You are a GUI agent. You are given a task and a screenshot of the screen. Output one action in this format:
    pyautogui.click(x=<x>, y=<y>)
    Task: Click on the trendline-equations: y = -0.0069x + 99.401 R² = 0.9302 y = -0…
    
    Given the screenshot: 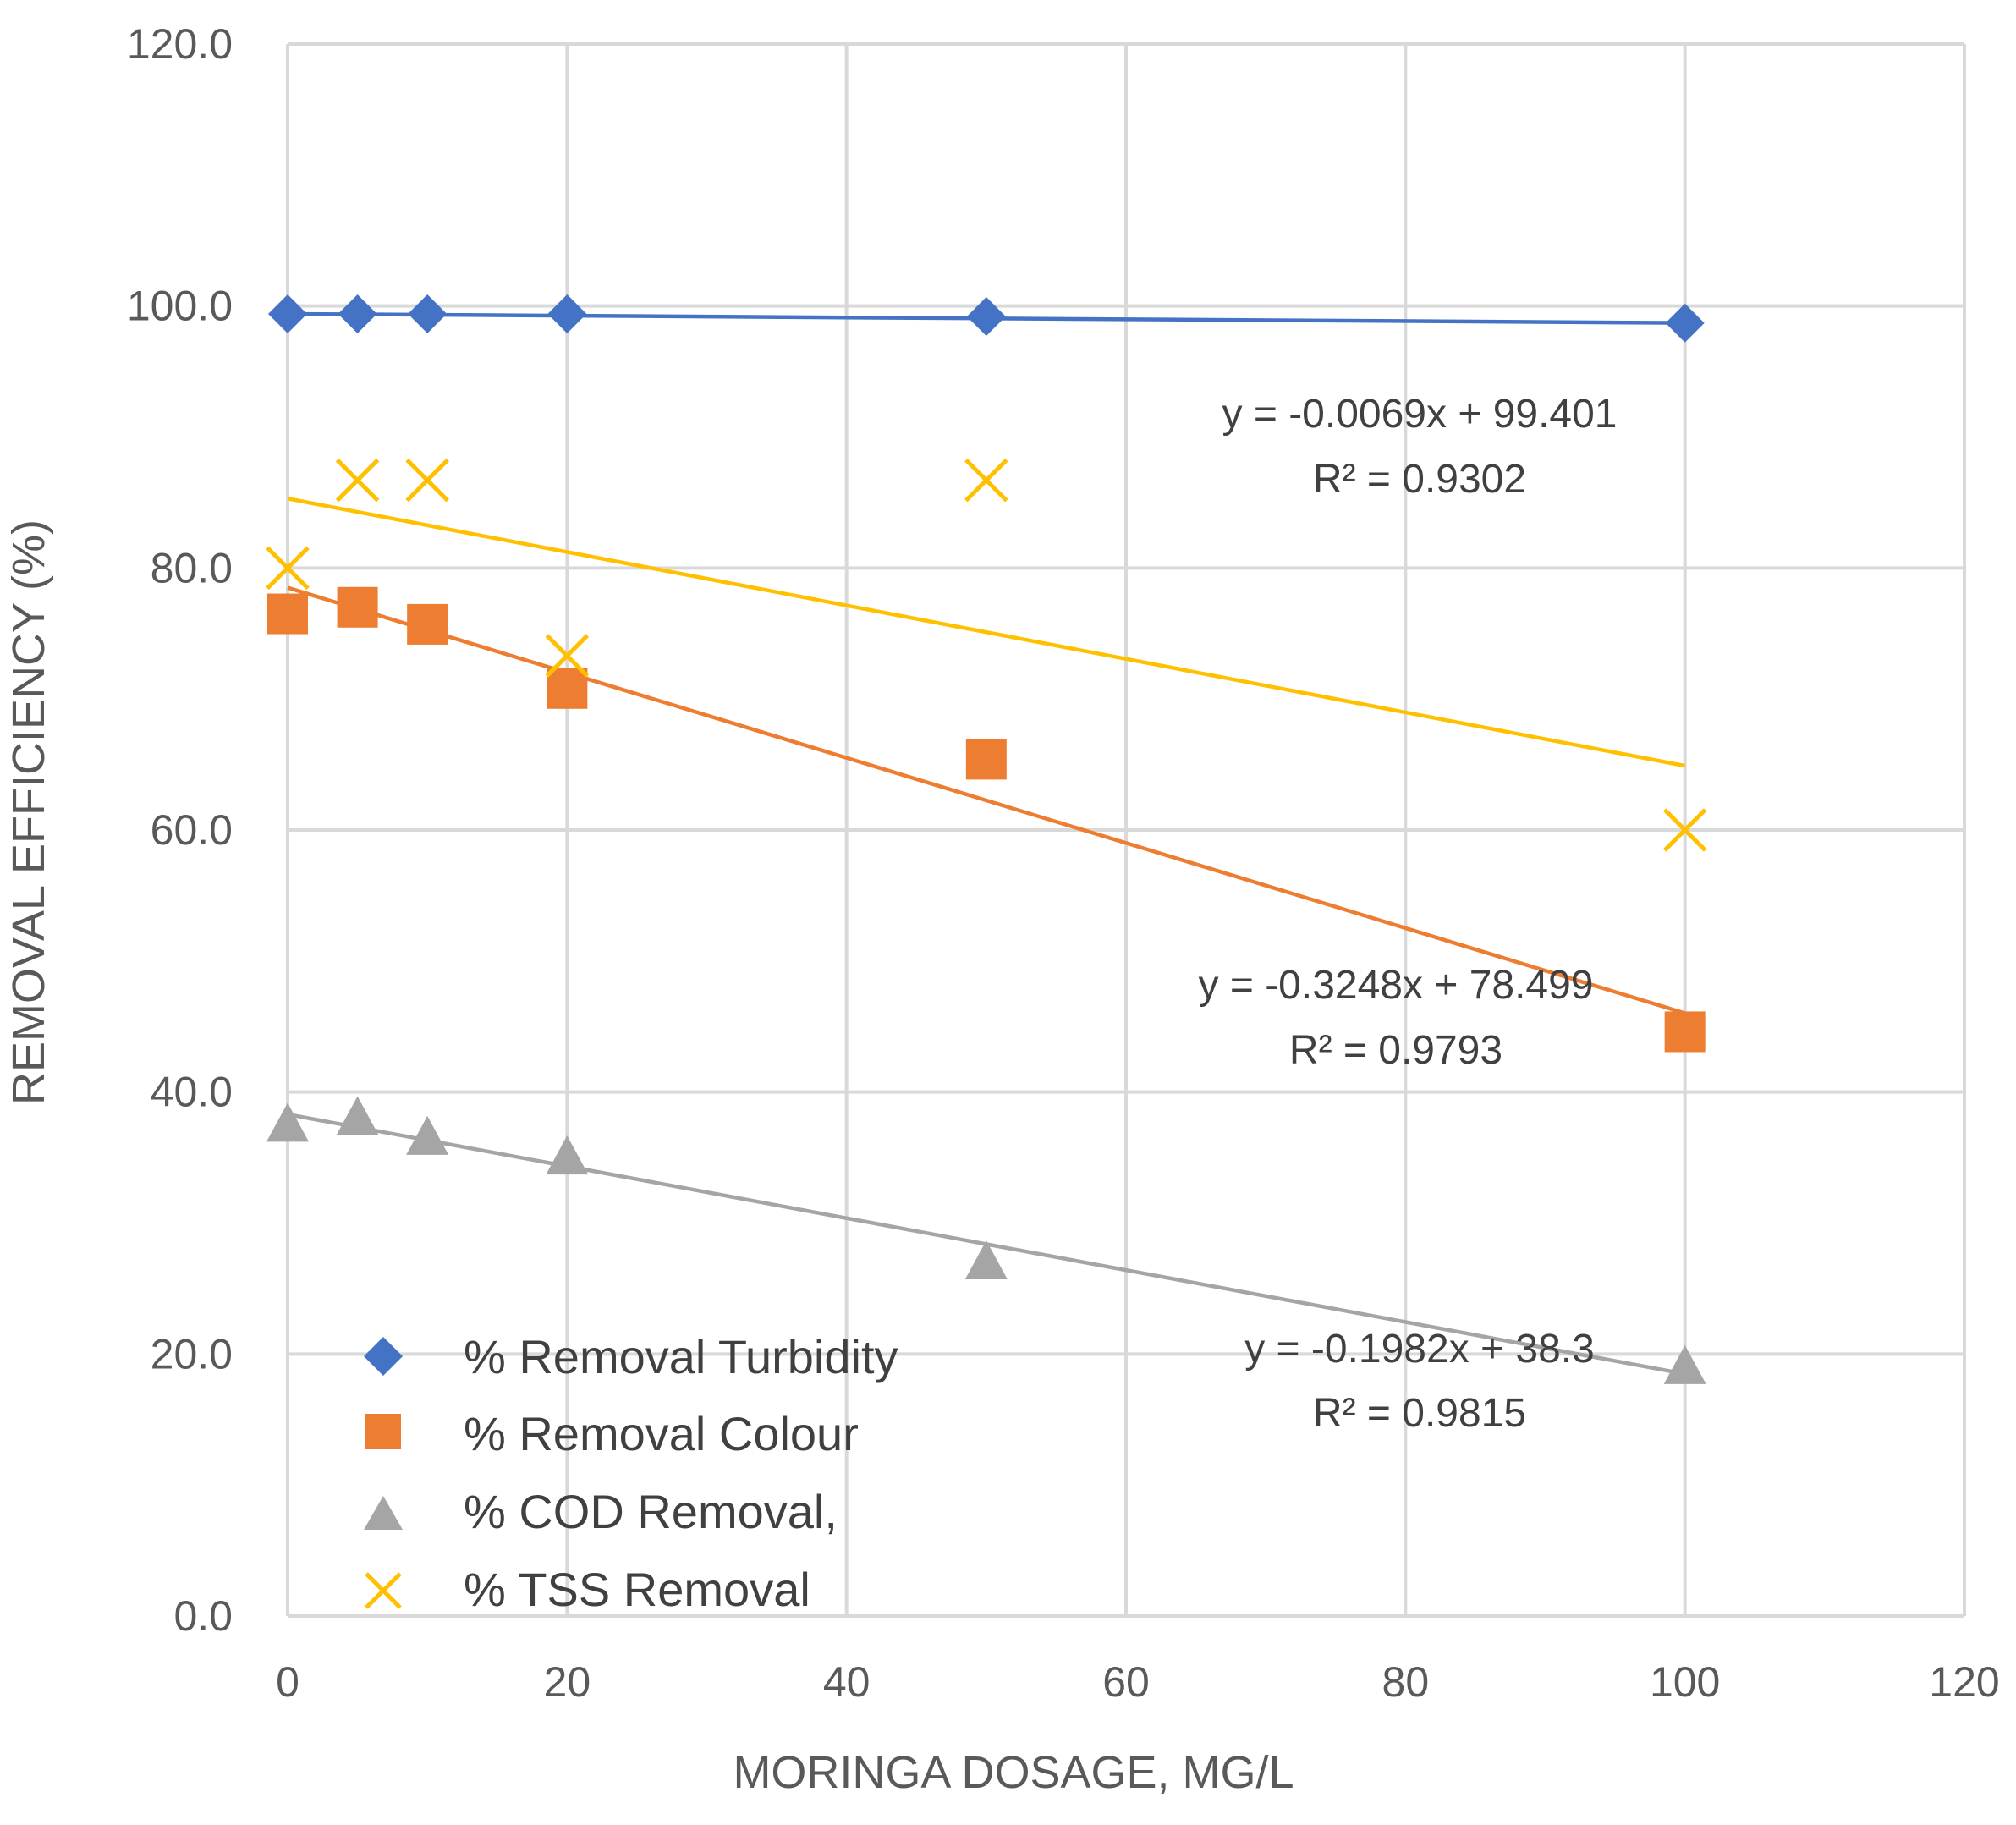 What is the action you would take?
    pyautogui.click(x=1407, y=914)
    